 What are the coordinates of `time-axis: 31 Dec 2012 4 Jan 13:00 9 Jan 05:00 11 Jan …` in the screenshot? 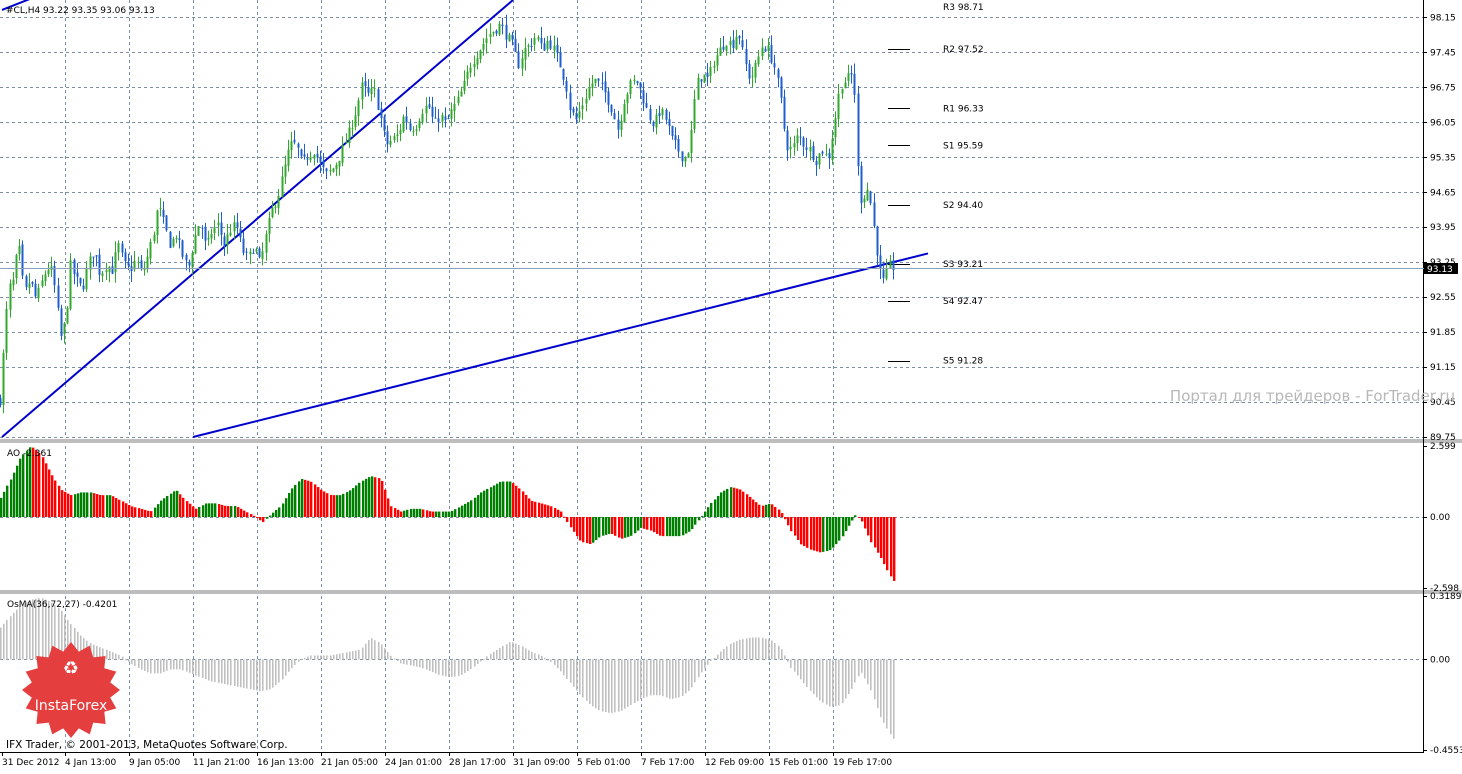 It's located at (447, 760).